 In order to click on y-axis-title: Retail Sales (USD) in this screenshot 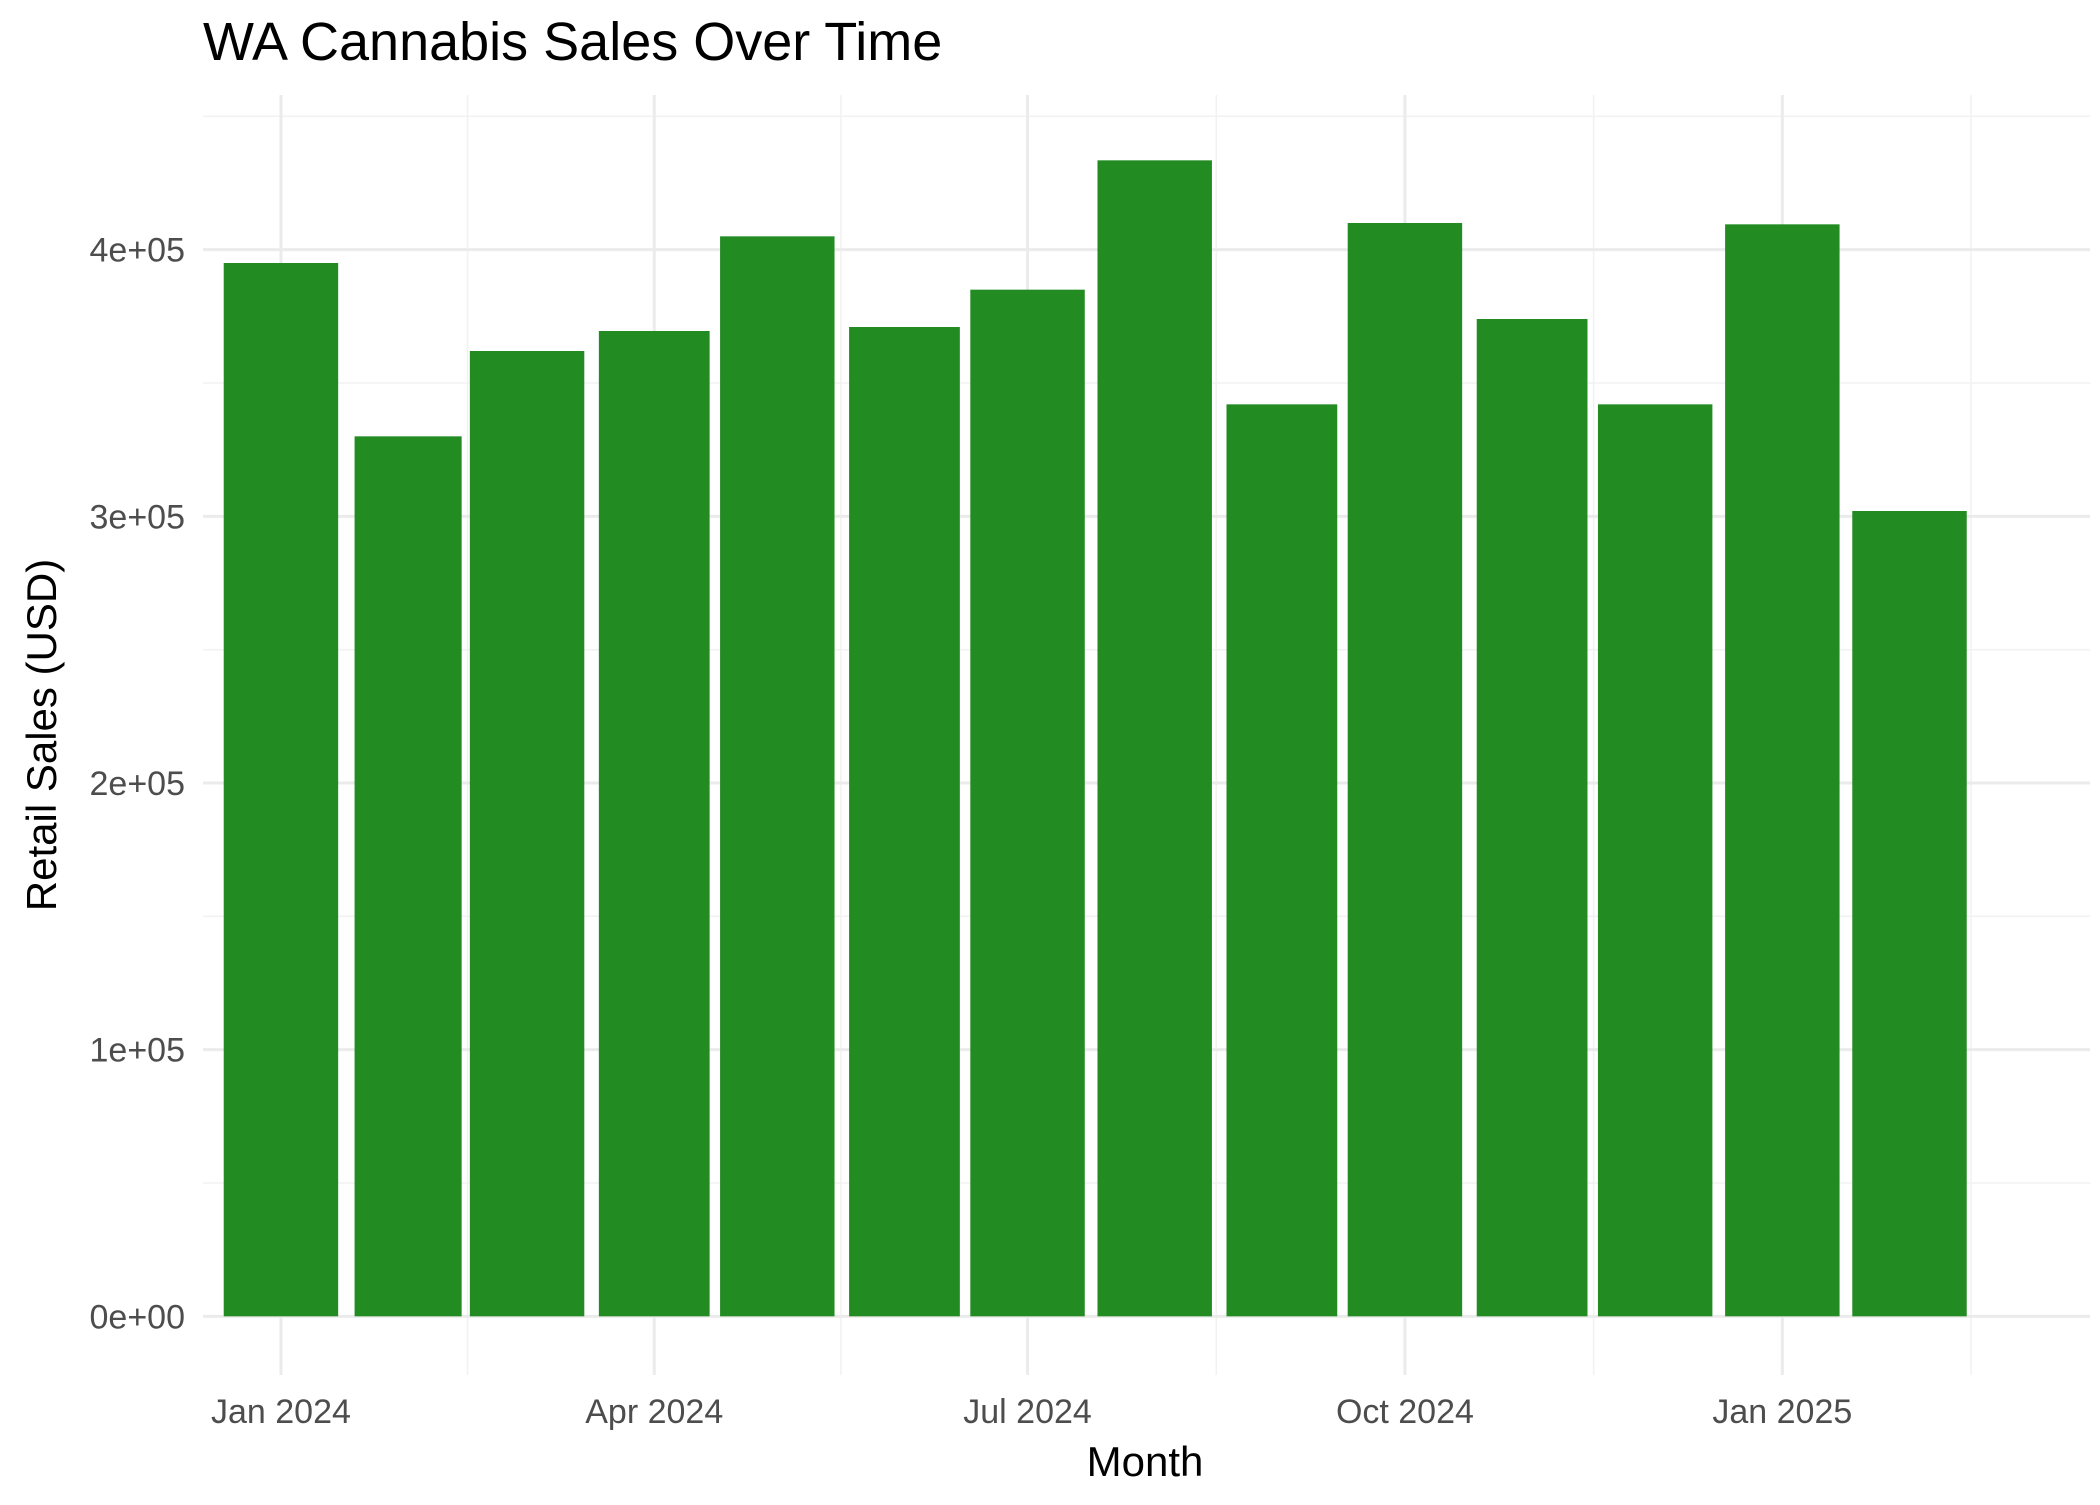, I will do `click(41, 735)`.